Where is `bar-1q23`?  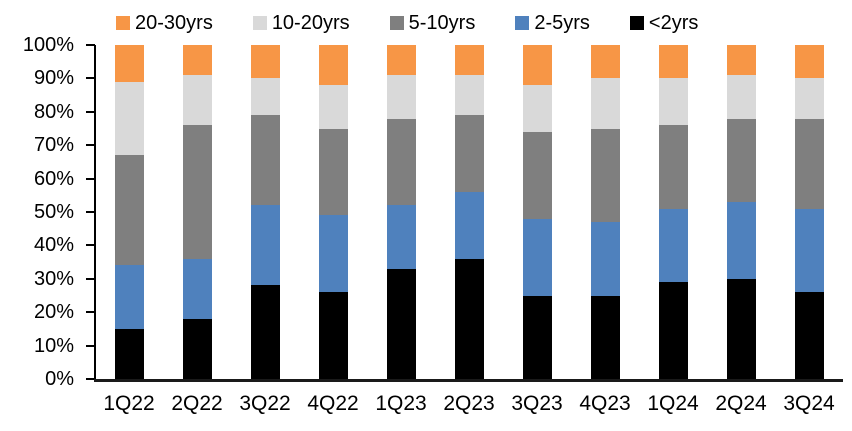
bar-1q23 is located at coordinates (401, 212).